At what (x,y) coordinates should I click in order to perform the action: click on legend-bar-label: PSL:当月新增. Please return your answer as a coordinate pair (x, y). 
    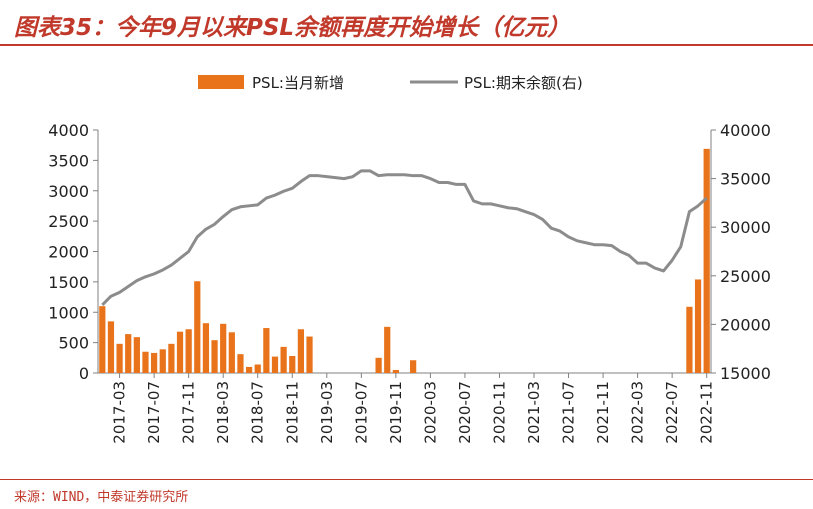
    Looking at the image, I should click on (298, 83).